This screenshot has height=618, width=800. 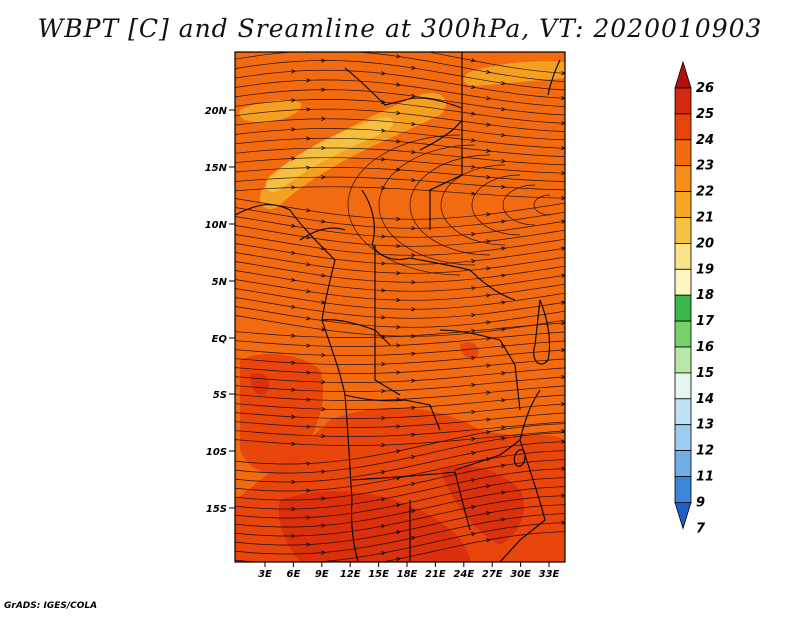 I want to click on colorbar-label: 16, so click(x=705, y=347).